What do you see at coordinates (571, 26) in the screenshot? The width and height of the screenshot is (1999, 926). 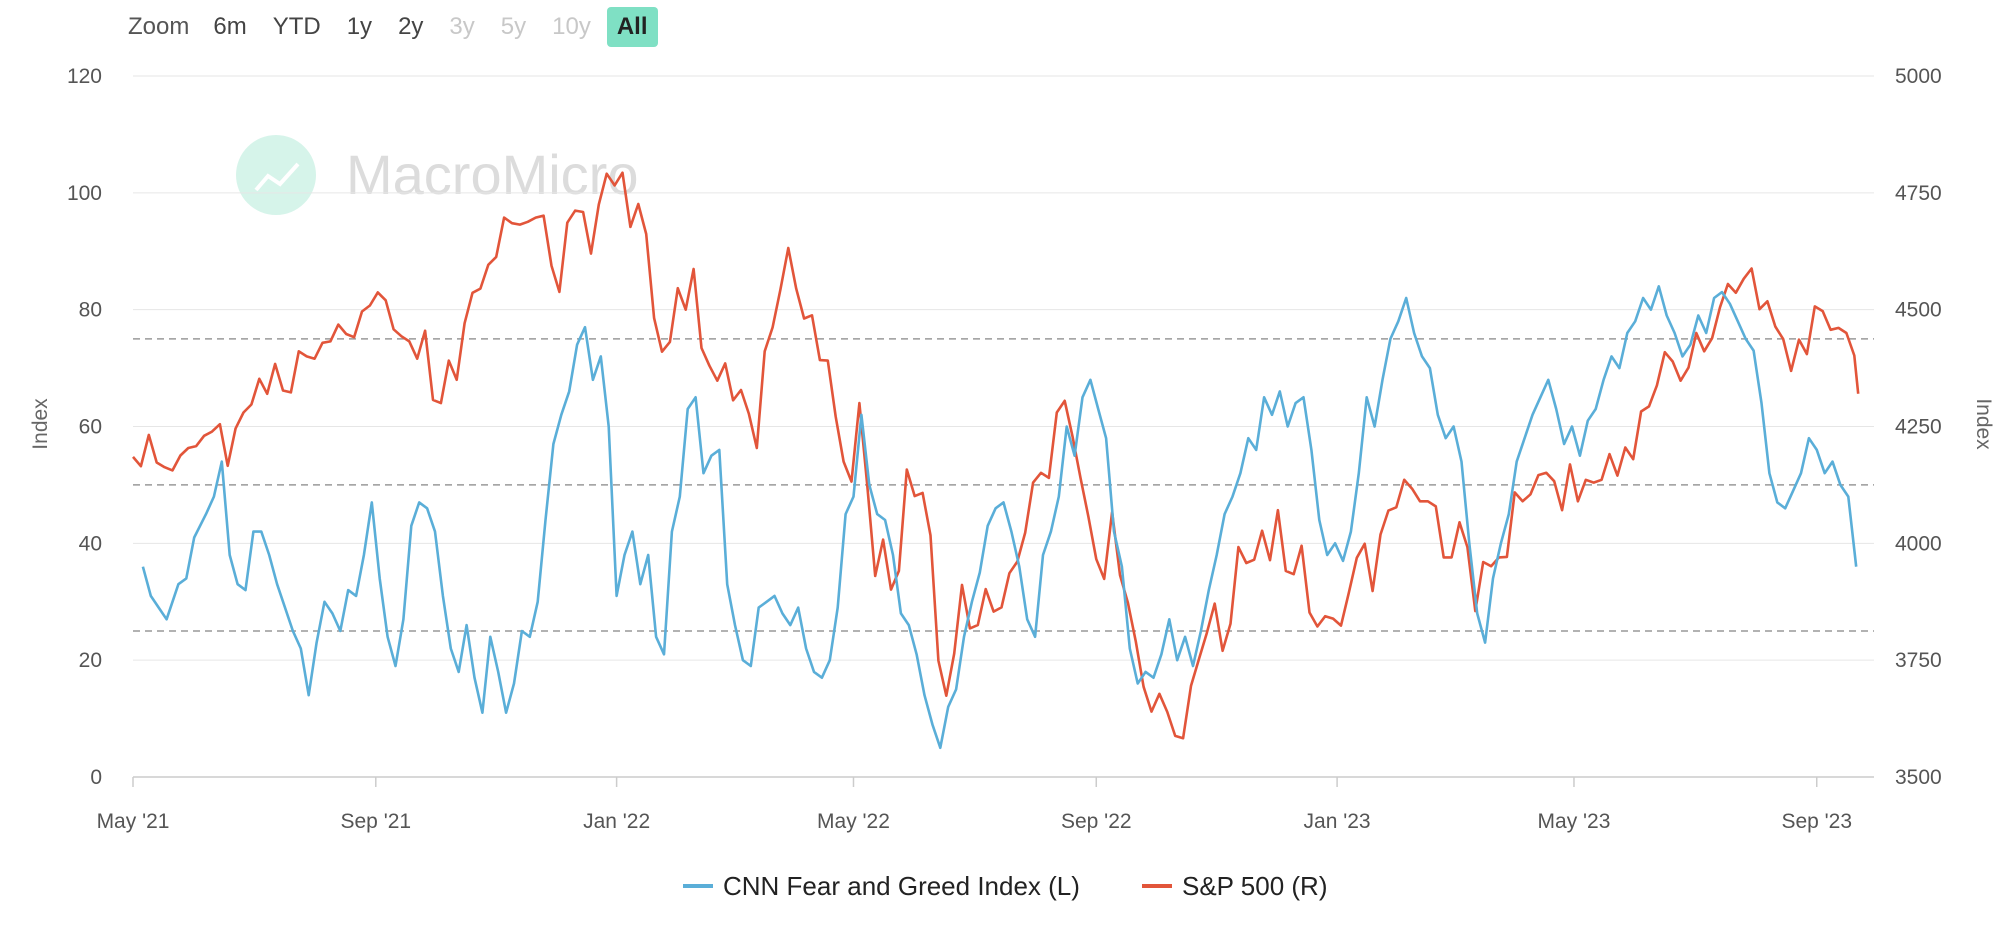 I see `zoom-10y-button: 10y` at bounding box center [571, 26].